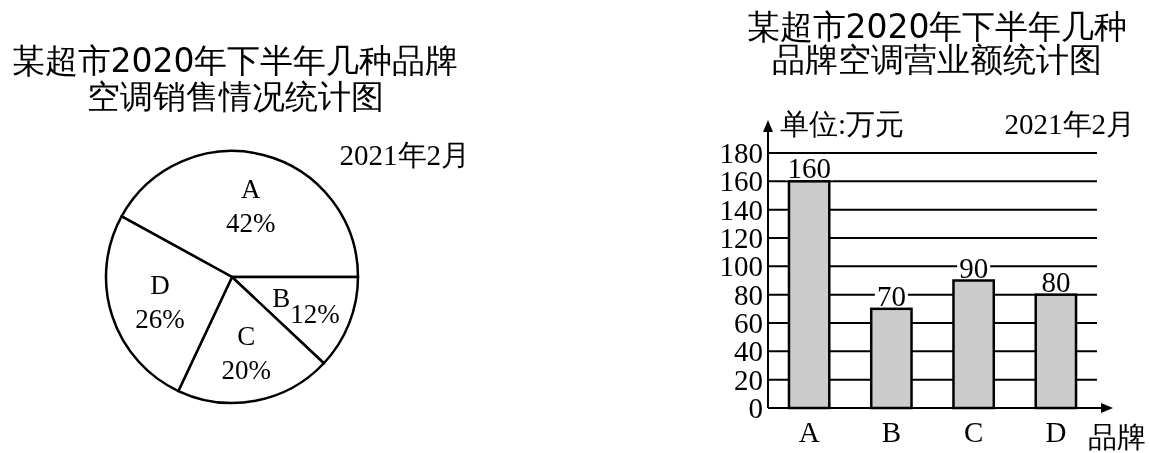 This screenshot has height=453, width=1150. Describe the element at coordinates (973, 432) in the screenshot. I see `x-tick-label: C` at that location.